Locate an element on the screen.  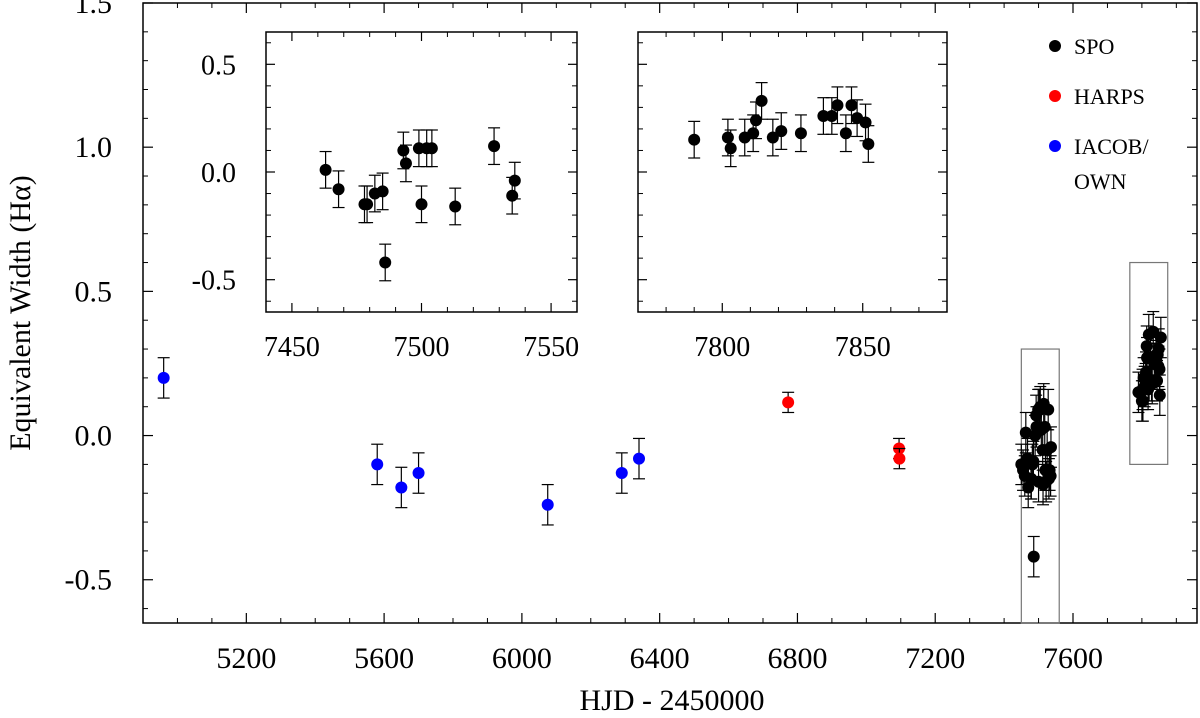
inset-right-axis-ticks: 7800 7850 is located at coordinates (792, 197).